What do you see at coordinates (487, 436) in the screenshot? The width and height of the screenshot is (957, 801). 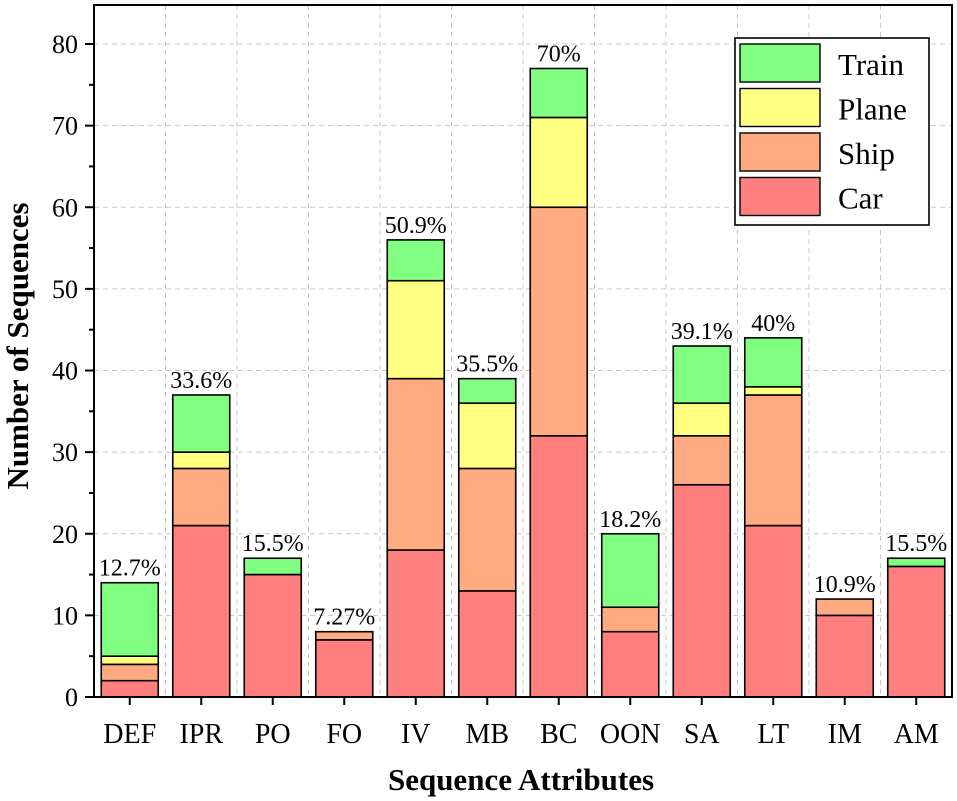 I see `bar-mb-plane` at bounding box center [487, 436].